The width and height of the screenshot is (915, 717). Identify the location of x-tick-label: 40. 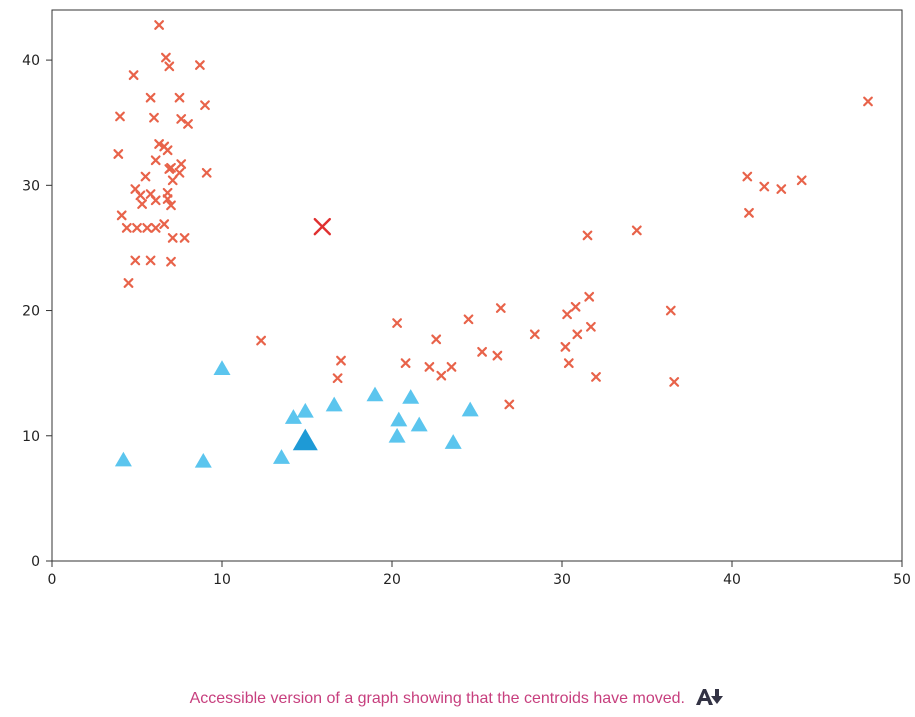
(732, 580).